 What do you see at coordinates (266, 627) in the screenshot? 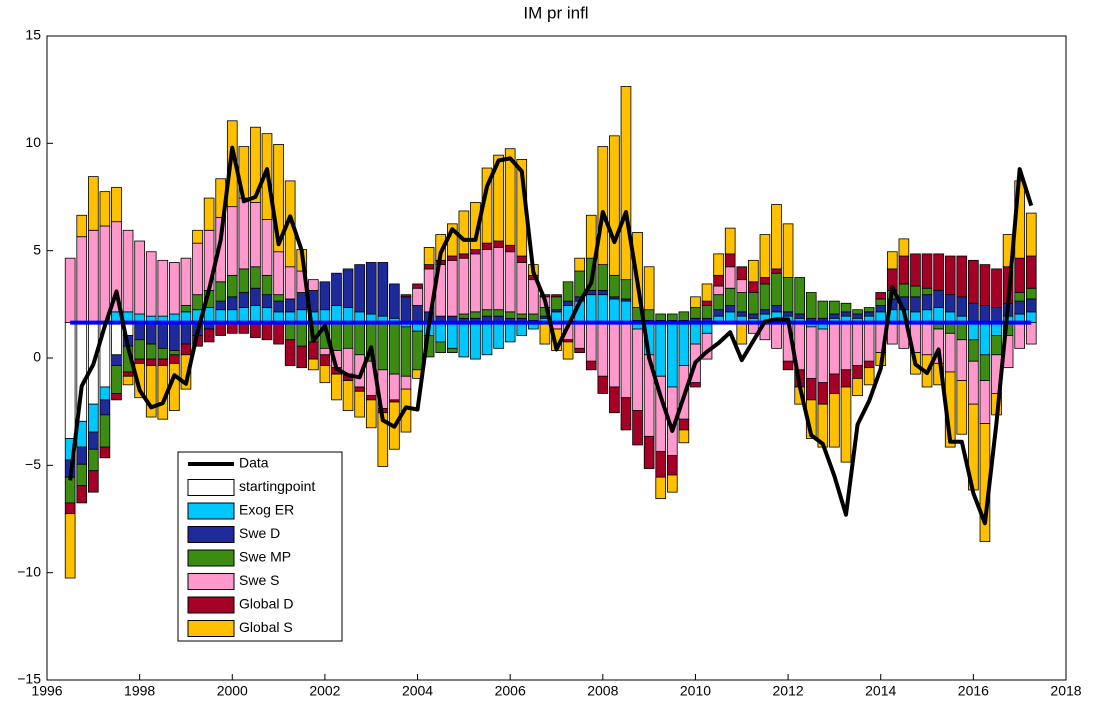
I see `legend-label: Global S` at bounding box center [266, 627].